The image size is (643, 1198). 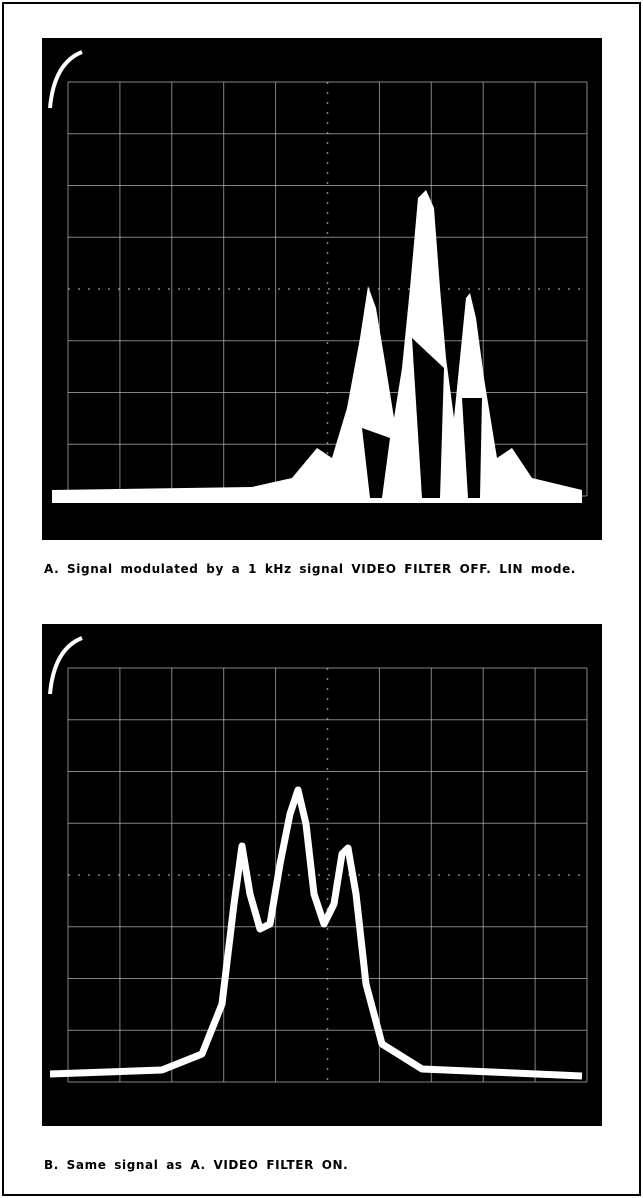 What do you see at coordinates (422, 418) in the screenshot?
I see `trace-gap` at bounding box center [422, 418].